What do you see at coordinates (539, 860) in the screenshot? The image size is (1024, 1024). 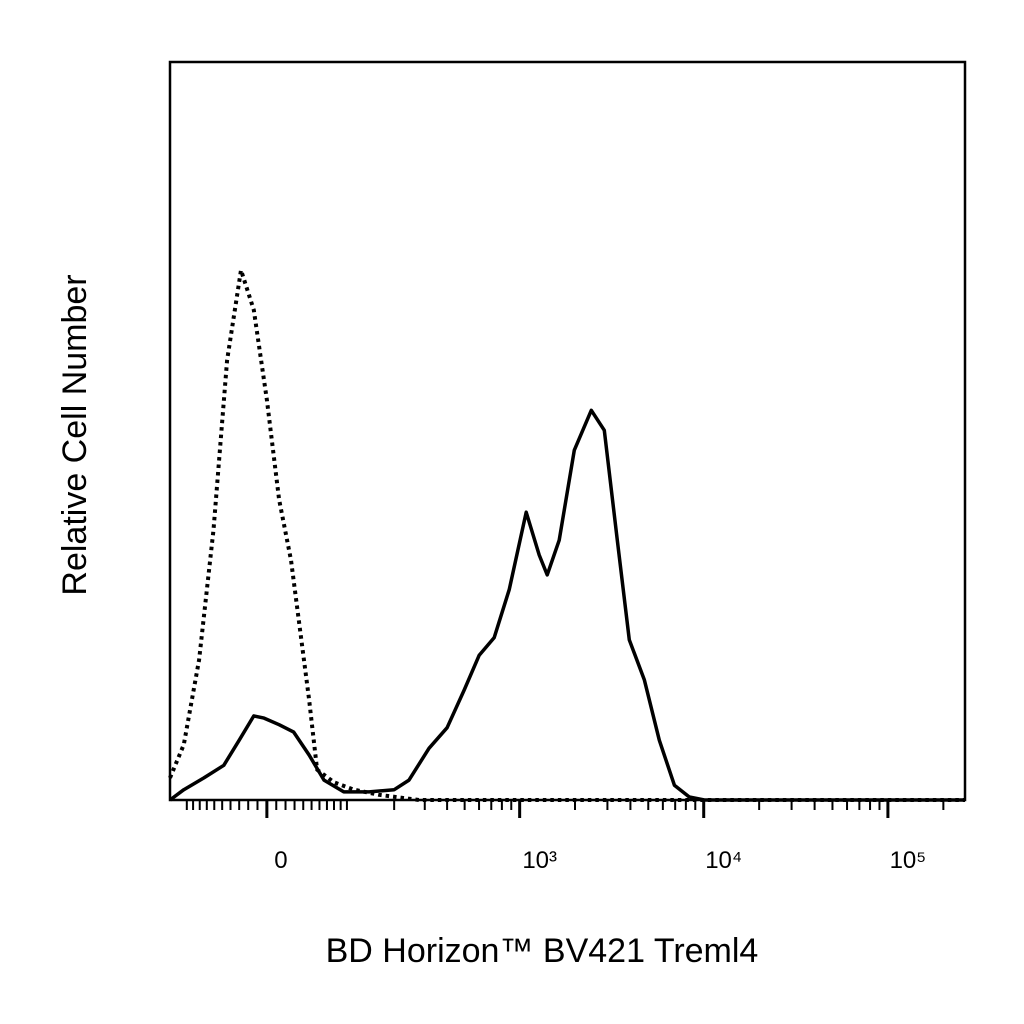 I see `x-tick-label: 10³` at bounding box center [539, 860].